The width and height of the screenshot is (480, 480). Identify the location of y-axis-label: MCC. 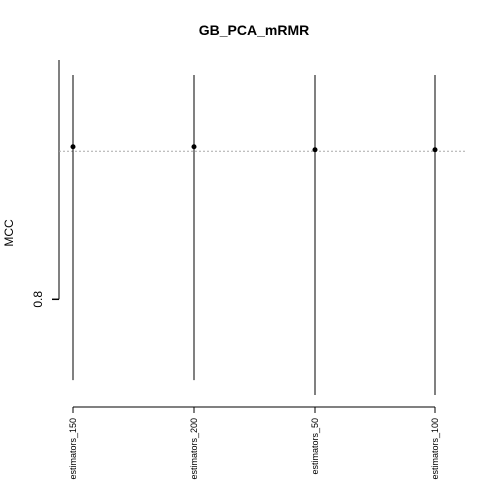
(9, 233).